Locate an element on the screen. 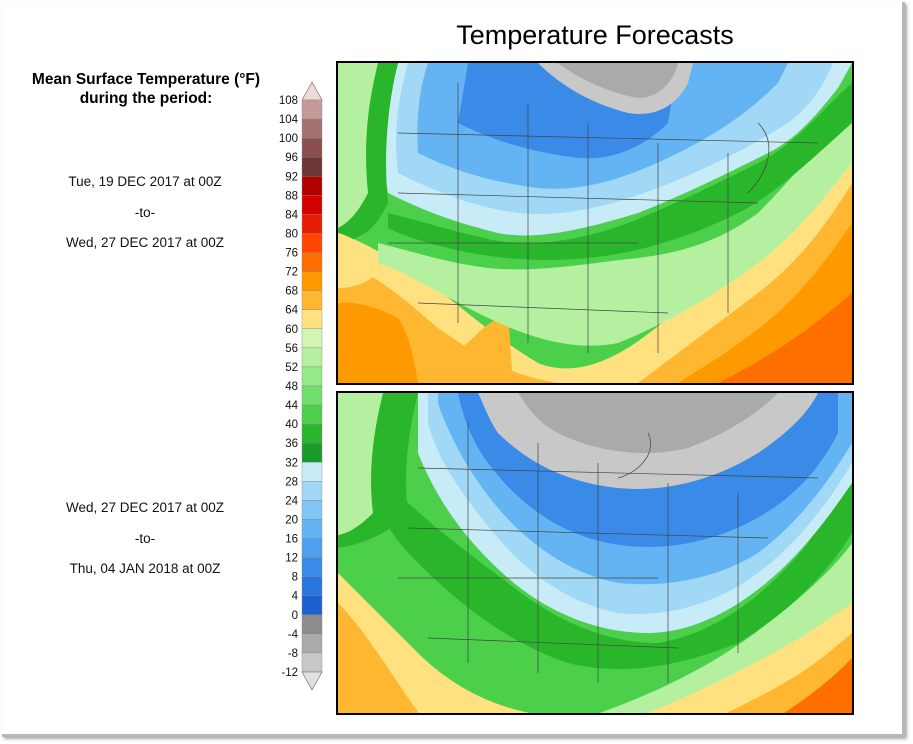 The image size is (913, 744). legend-title-line1: Mean Surface Temperature (°F) is located at coordinates (146, 79).